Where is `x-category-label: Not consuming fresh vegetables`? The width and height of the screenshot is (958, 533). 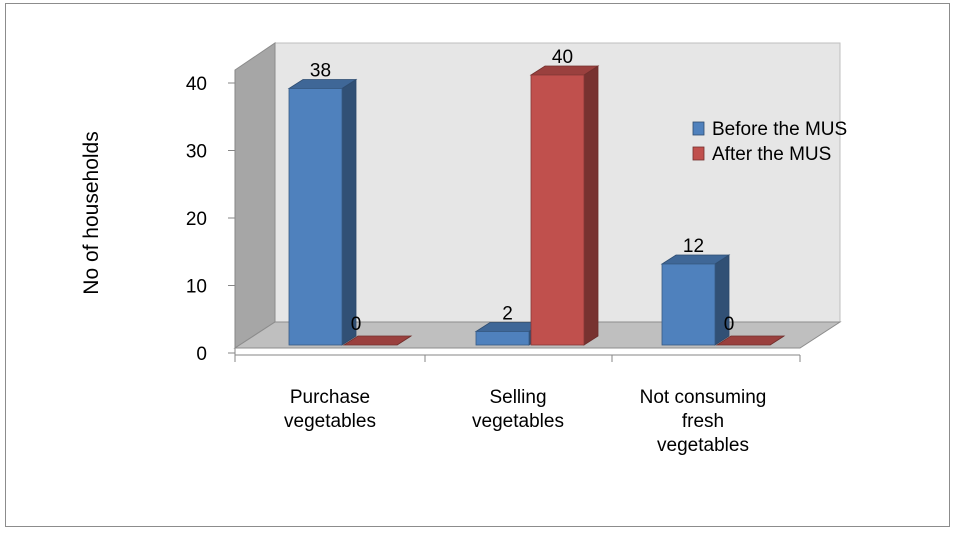
x-category-label: Not consuming fresh vegetables is located at coordinates (703, 421).